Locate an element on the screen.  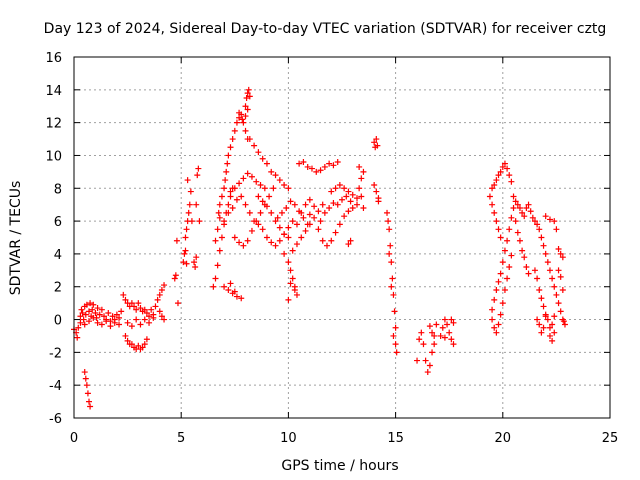
x-tick-label: 0 is located at coordinates (74, 438).